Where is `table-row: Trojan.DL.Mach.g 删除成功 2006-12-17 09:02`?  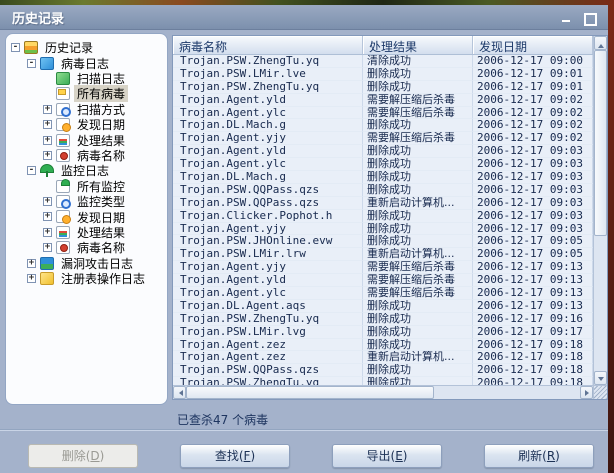
table-row: Trojan.DL.Mach.g 删除成功 2006-12-17 09:02 is located at coordinates (383, 126).